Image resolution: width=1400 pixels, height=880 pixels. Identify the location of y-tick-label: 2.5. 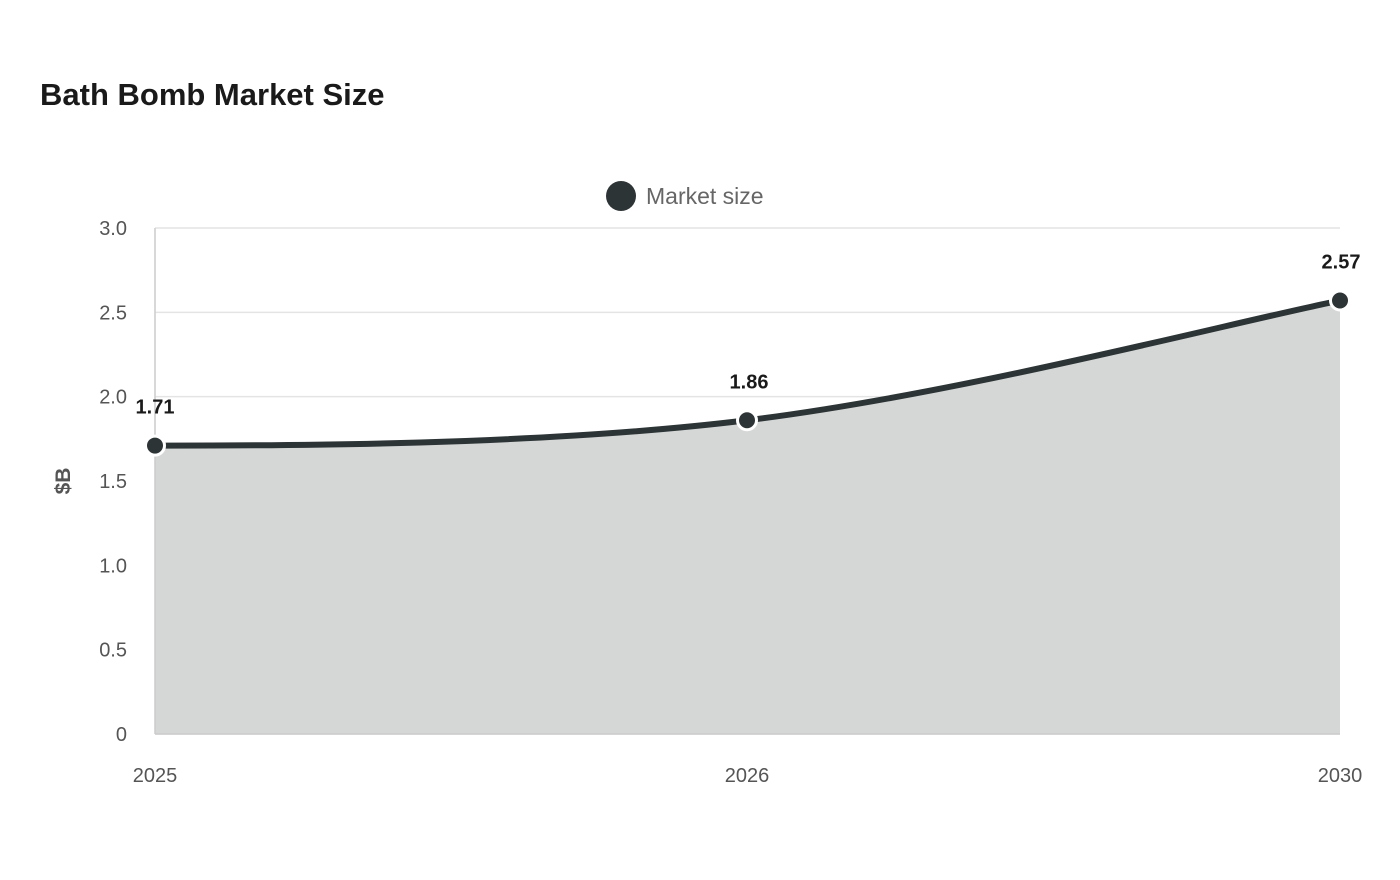
(113, 313).